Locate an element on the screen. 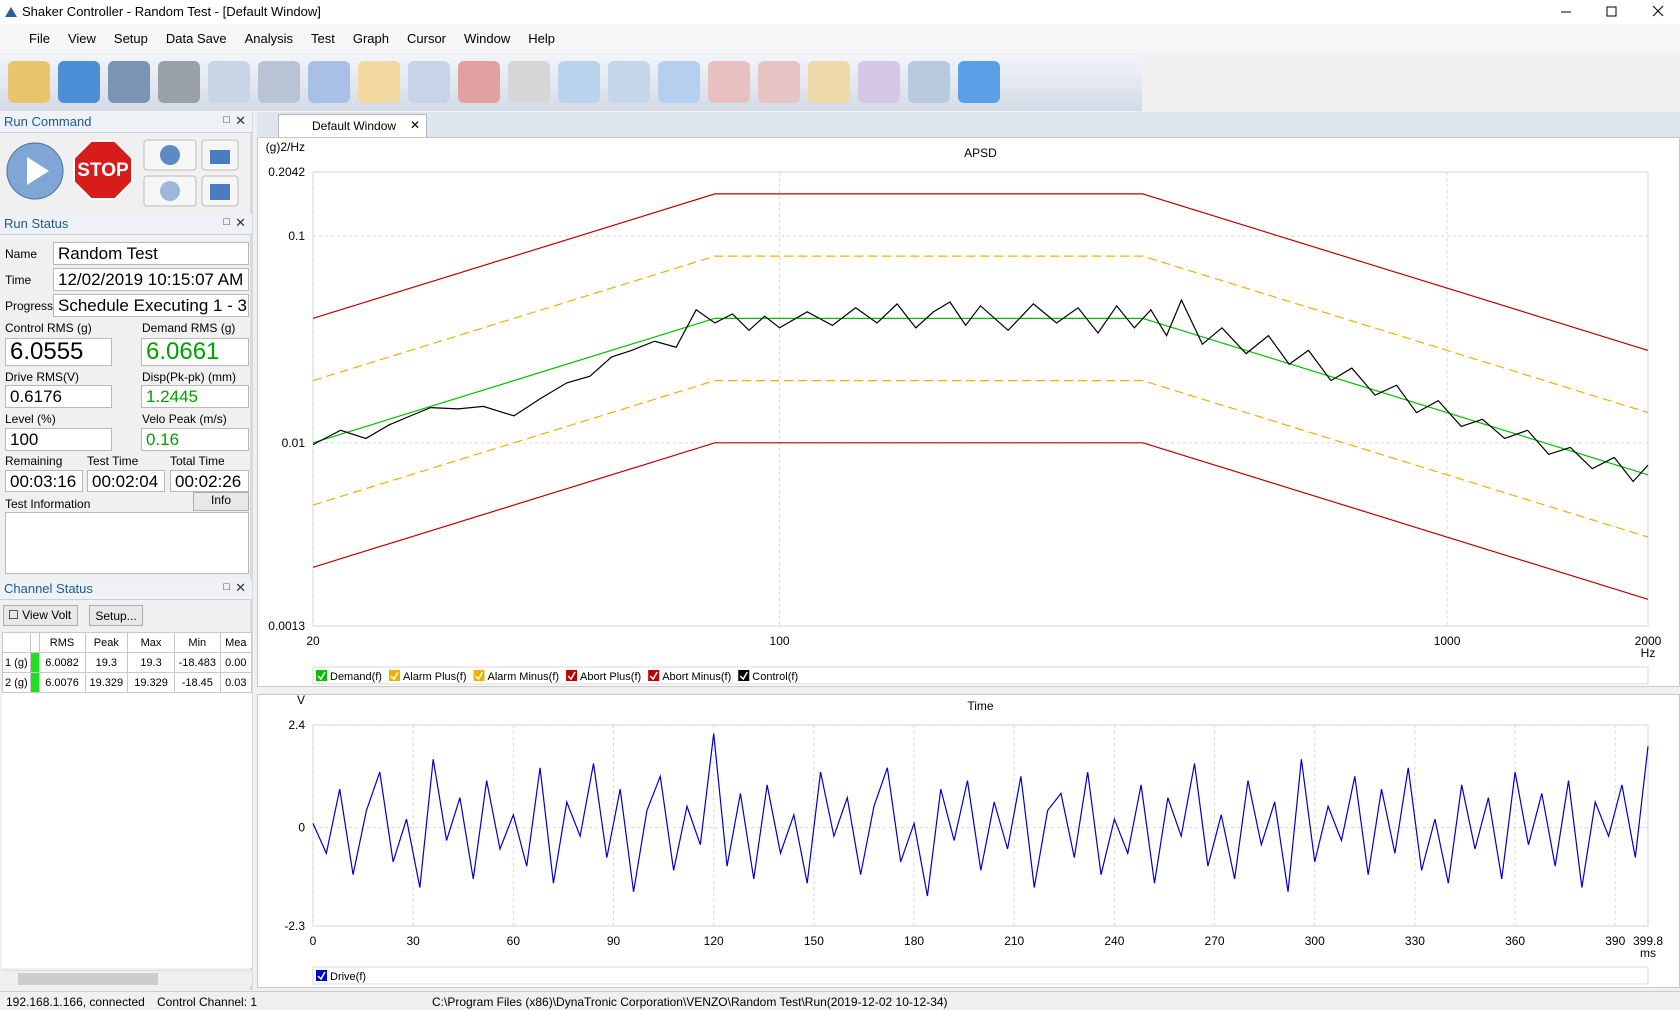 The height and width of the screenshot is (1010, 1680). x-tick-label: 300 is located at coordinates (1315, 941).